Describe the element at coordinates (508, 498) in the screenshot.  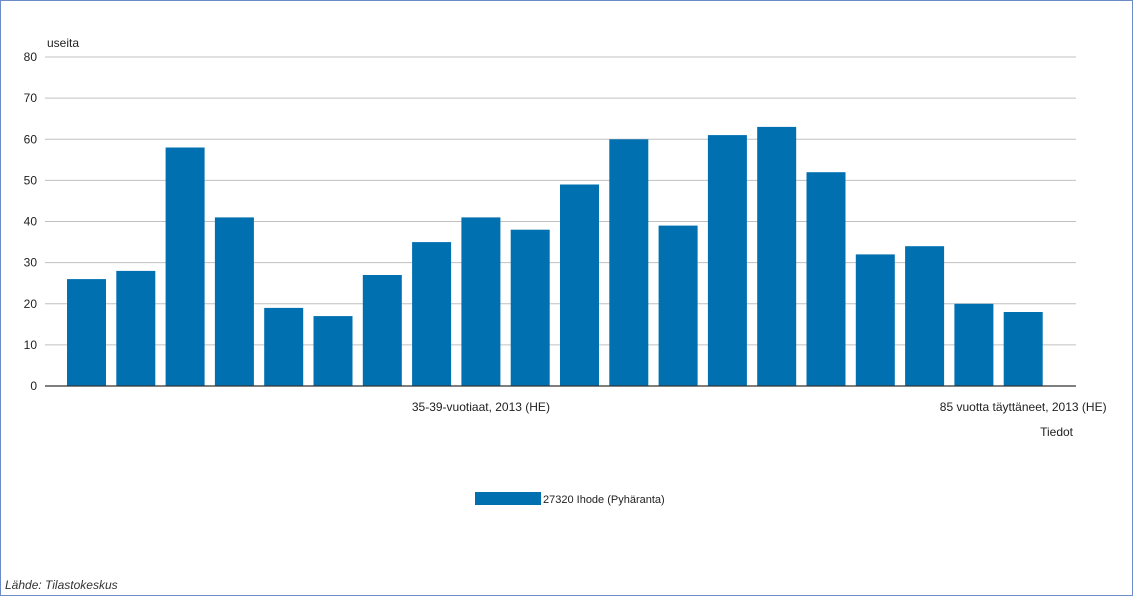
I see `legend-swatch` at that location.